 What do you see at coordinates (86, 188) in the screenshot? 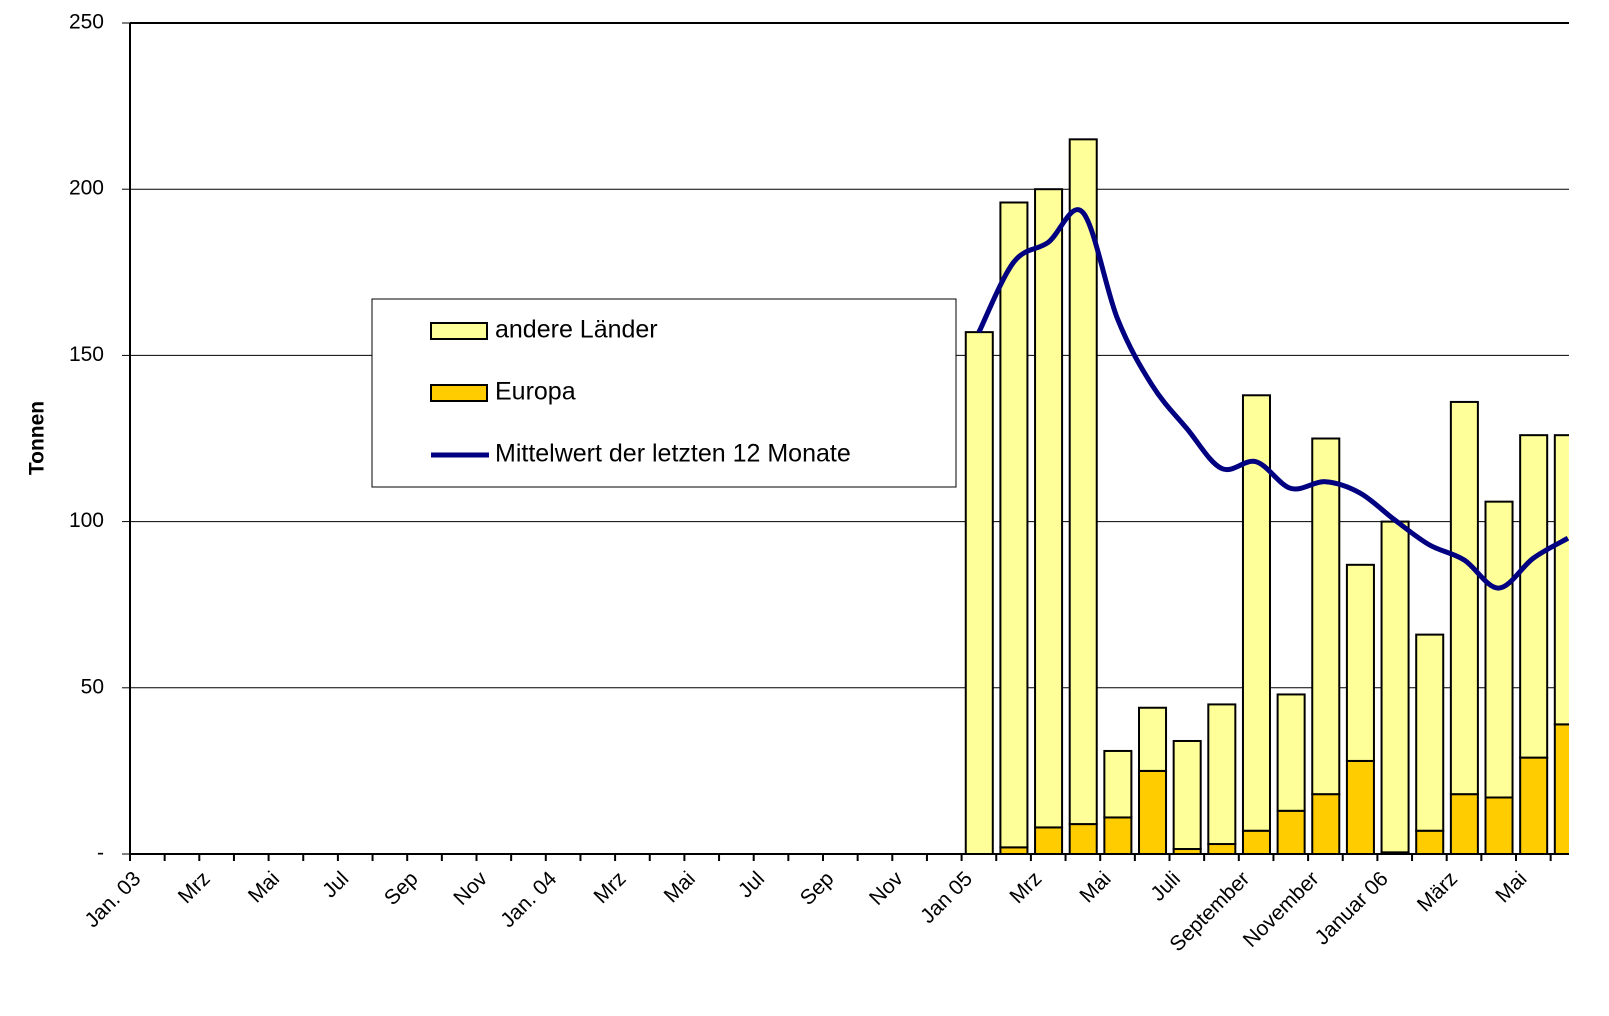
I see `y-tick-label: 200` at bounding box center [86, 188].